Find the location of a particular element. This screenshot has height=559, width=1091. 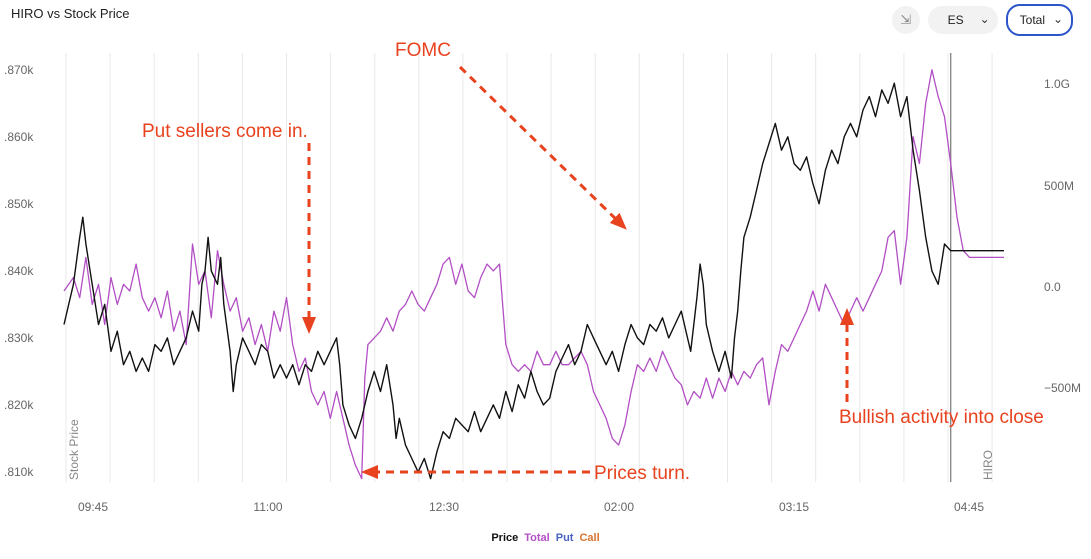

y-left-tick-label: .830k is located at coordinates (19, 338).